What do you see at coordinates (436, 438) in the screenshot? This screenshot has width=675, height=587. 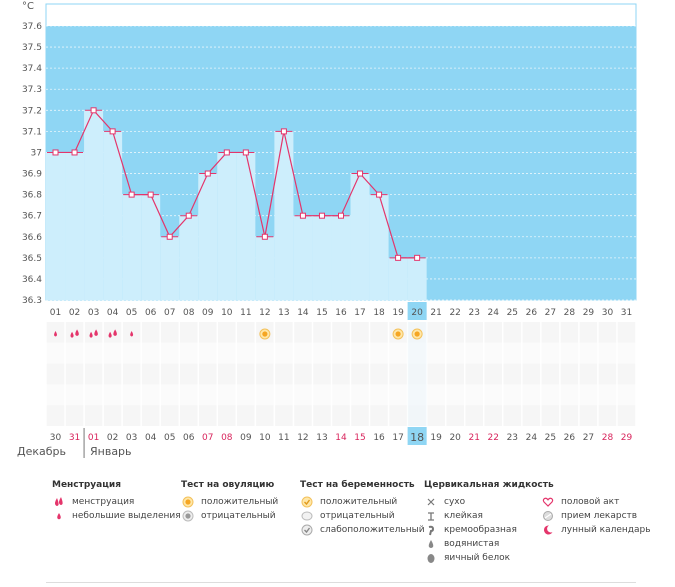 I see `calendar-day-20: 19` at bounding box center [436, 438].